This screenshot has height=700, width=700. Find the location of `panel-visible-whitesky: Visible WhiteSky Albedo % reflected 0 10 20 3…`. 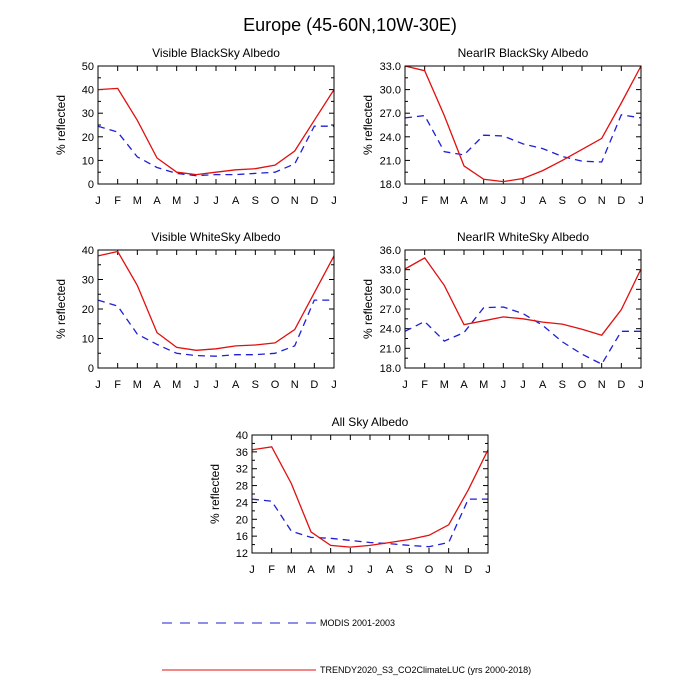

panel-visible-whitesky: Visible WhiteSky Albedo % reflected 0 10 20 3… is located at coordinates (195, 310).